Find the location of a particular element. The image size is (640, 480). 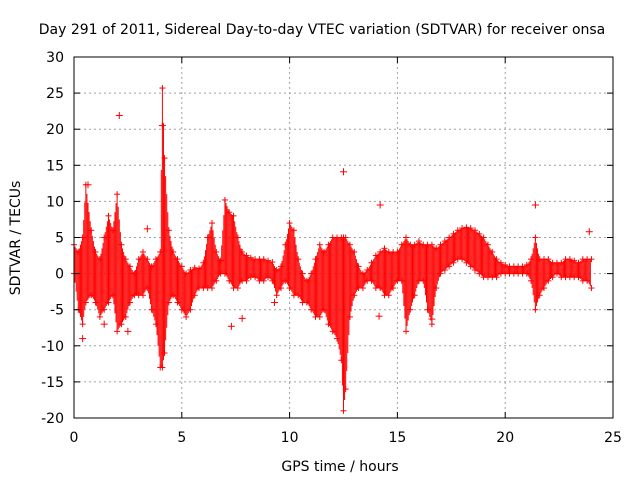

x-tick-label: 20 is located at coordinates (505, 438).